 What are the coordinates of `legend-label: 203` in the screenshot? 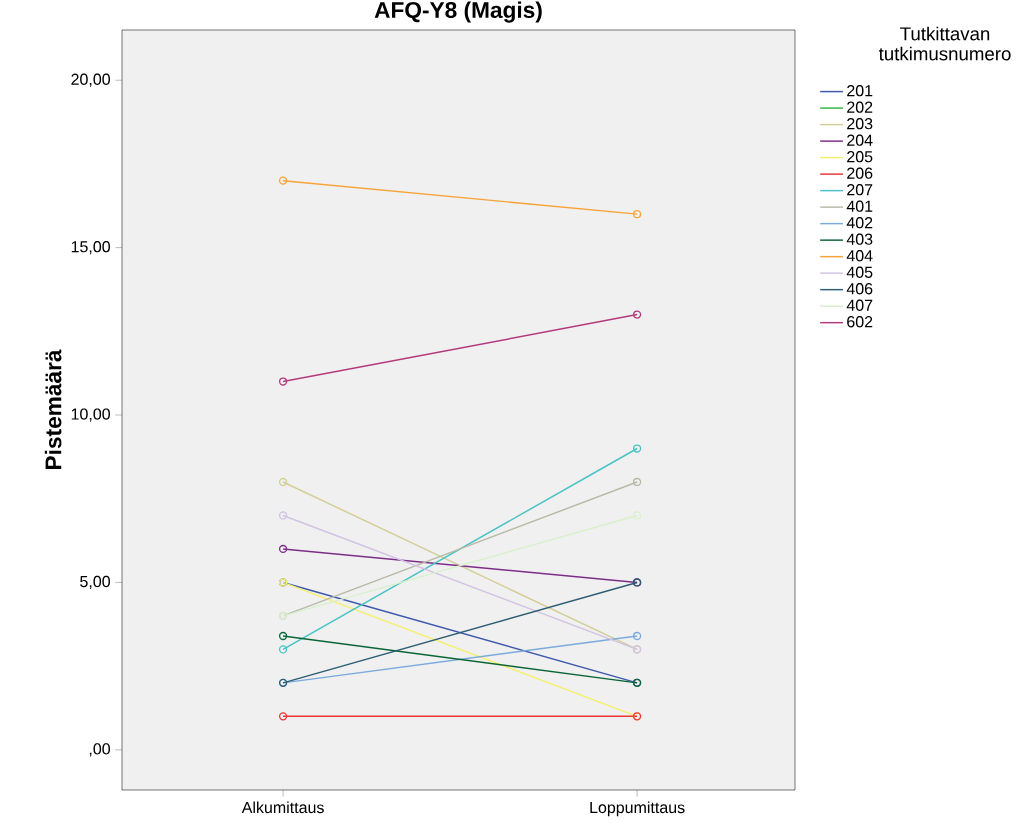 It's located at (860, 124).